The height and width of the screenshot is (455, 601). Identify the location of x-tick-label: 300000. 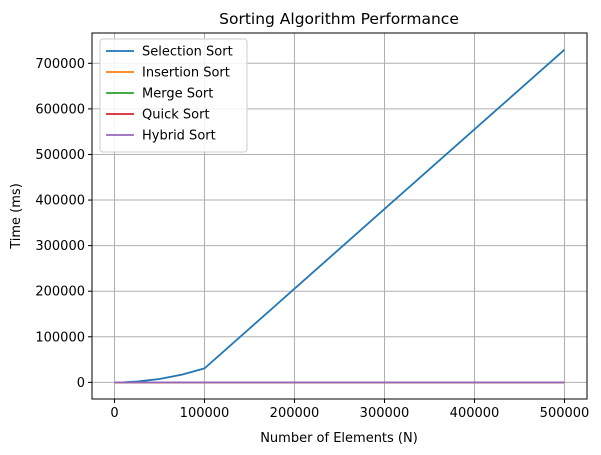
(385, 413).